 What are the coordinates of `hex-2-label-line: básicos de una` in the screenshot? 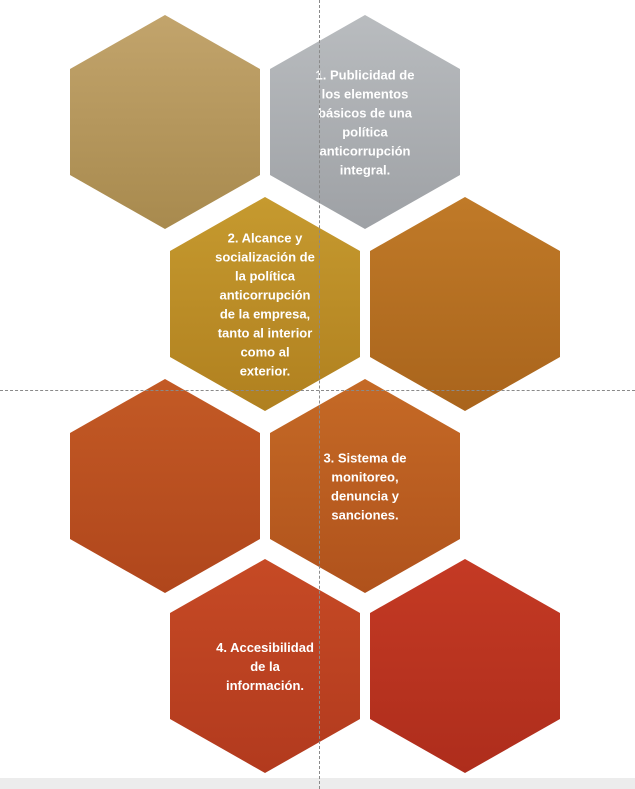 It's located at (365, 113).